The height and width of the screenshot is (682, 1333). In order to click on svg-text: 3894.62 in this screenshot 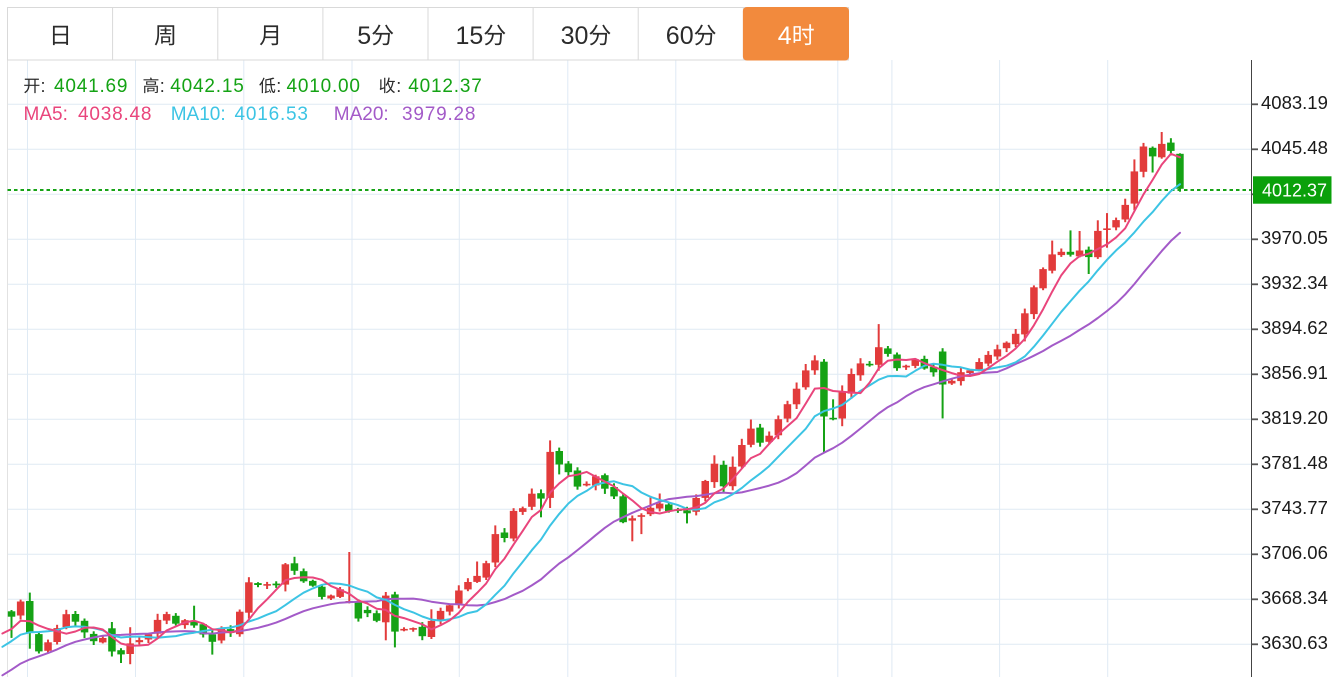, I will do `click(1294, 327)`.